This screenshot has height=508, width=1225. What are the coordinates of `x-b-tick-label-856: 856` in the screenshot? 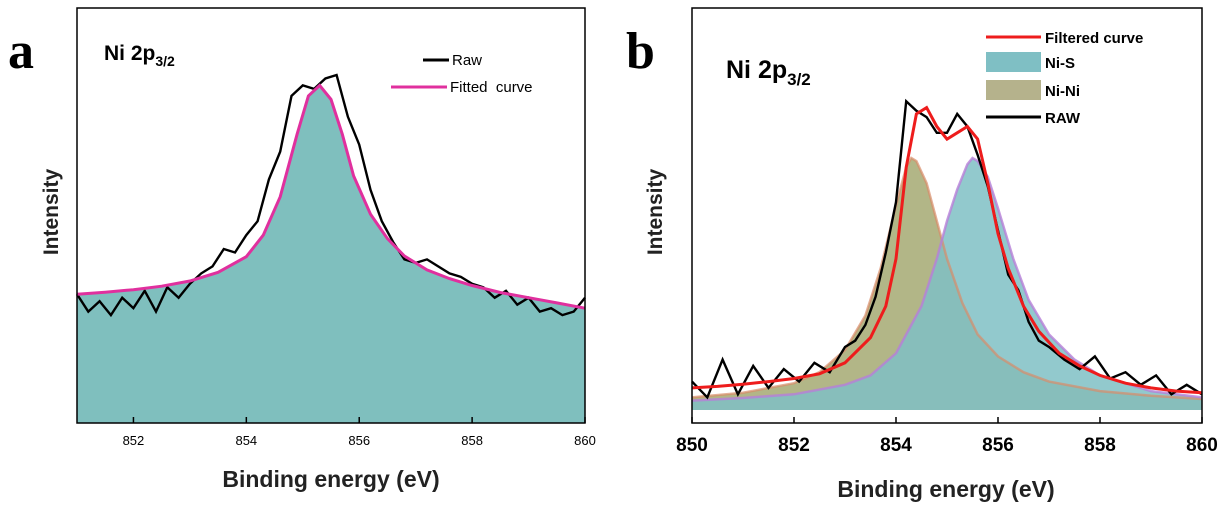 It's located at (998, 445).